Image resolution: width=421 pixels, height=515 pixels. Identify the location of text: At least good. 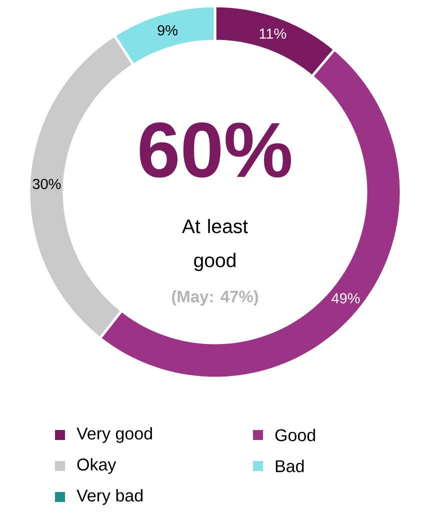
(215, 245).